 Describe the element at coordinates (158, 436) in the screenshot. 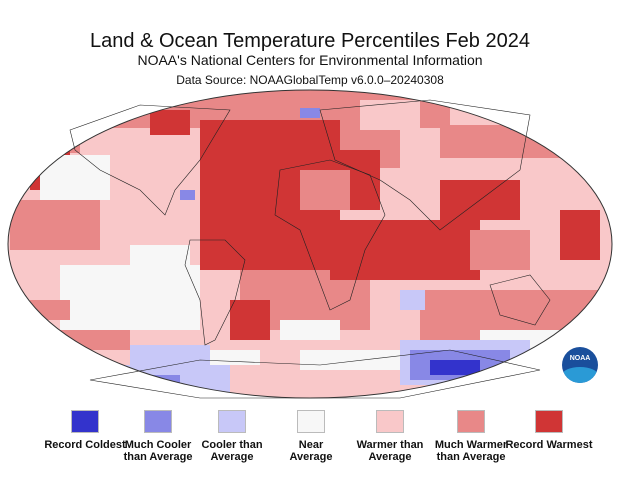

I see `legend-much-cooler: Much Cooler than Average` at that location.